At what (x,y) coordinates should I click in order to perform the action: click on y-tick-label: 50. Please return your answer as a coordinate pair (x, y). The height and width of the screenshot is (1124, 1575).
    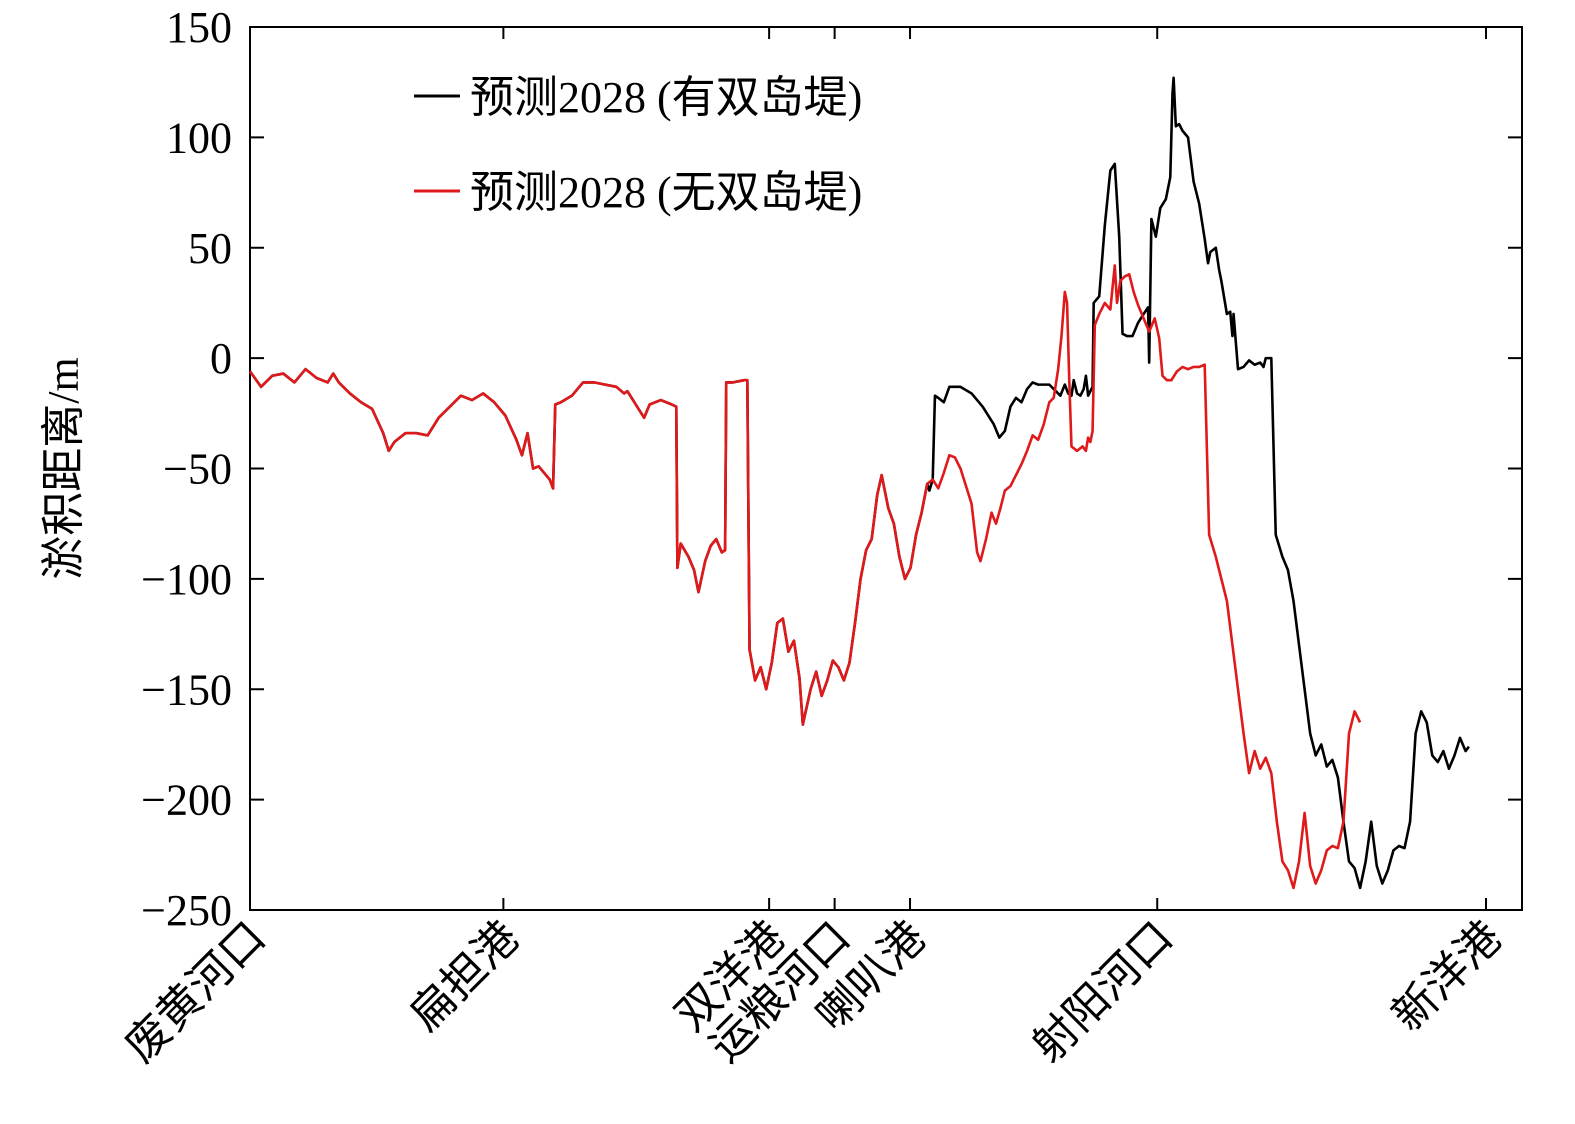
    Looking at the image, I should click on (210, 248).